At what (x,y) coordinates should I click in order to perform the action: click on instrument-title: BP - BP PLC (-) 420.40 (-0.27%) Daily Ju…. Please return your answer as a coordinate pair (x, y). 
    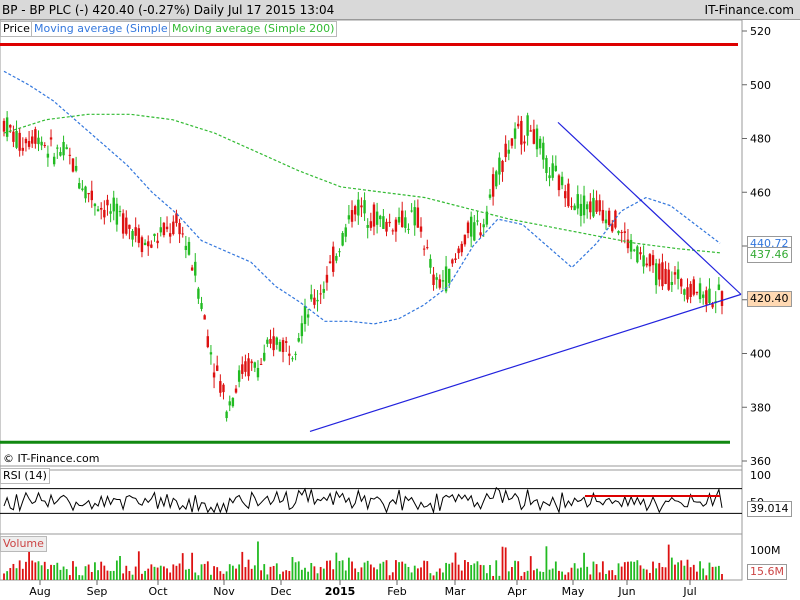
    Looking at the image, I should click on (168, 10).